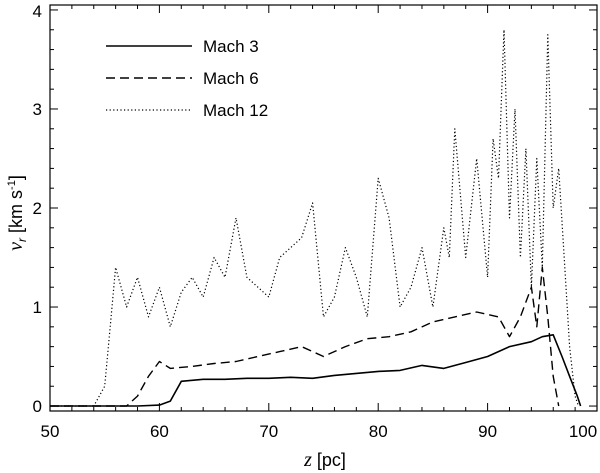  What do you see at coordinates (187, 78) in the screenshot?
I see `legend: Mach 3 Mach 6 Mach 12` at bounding box center [187, 78].